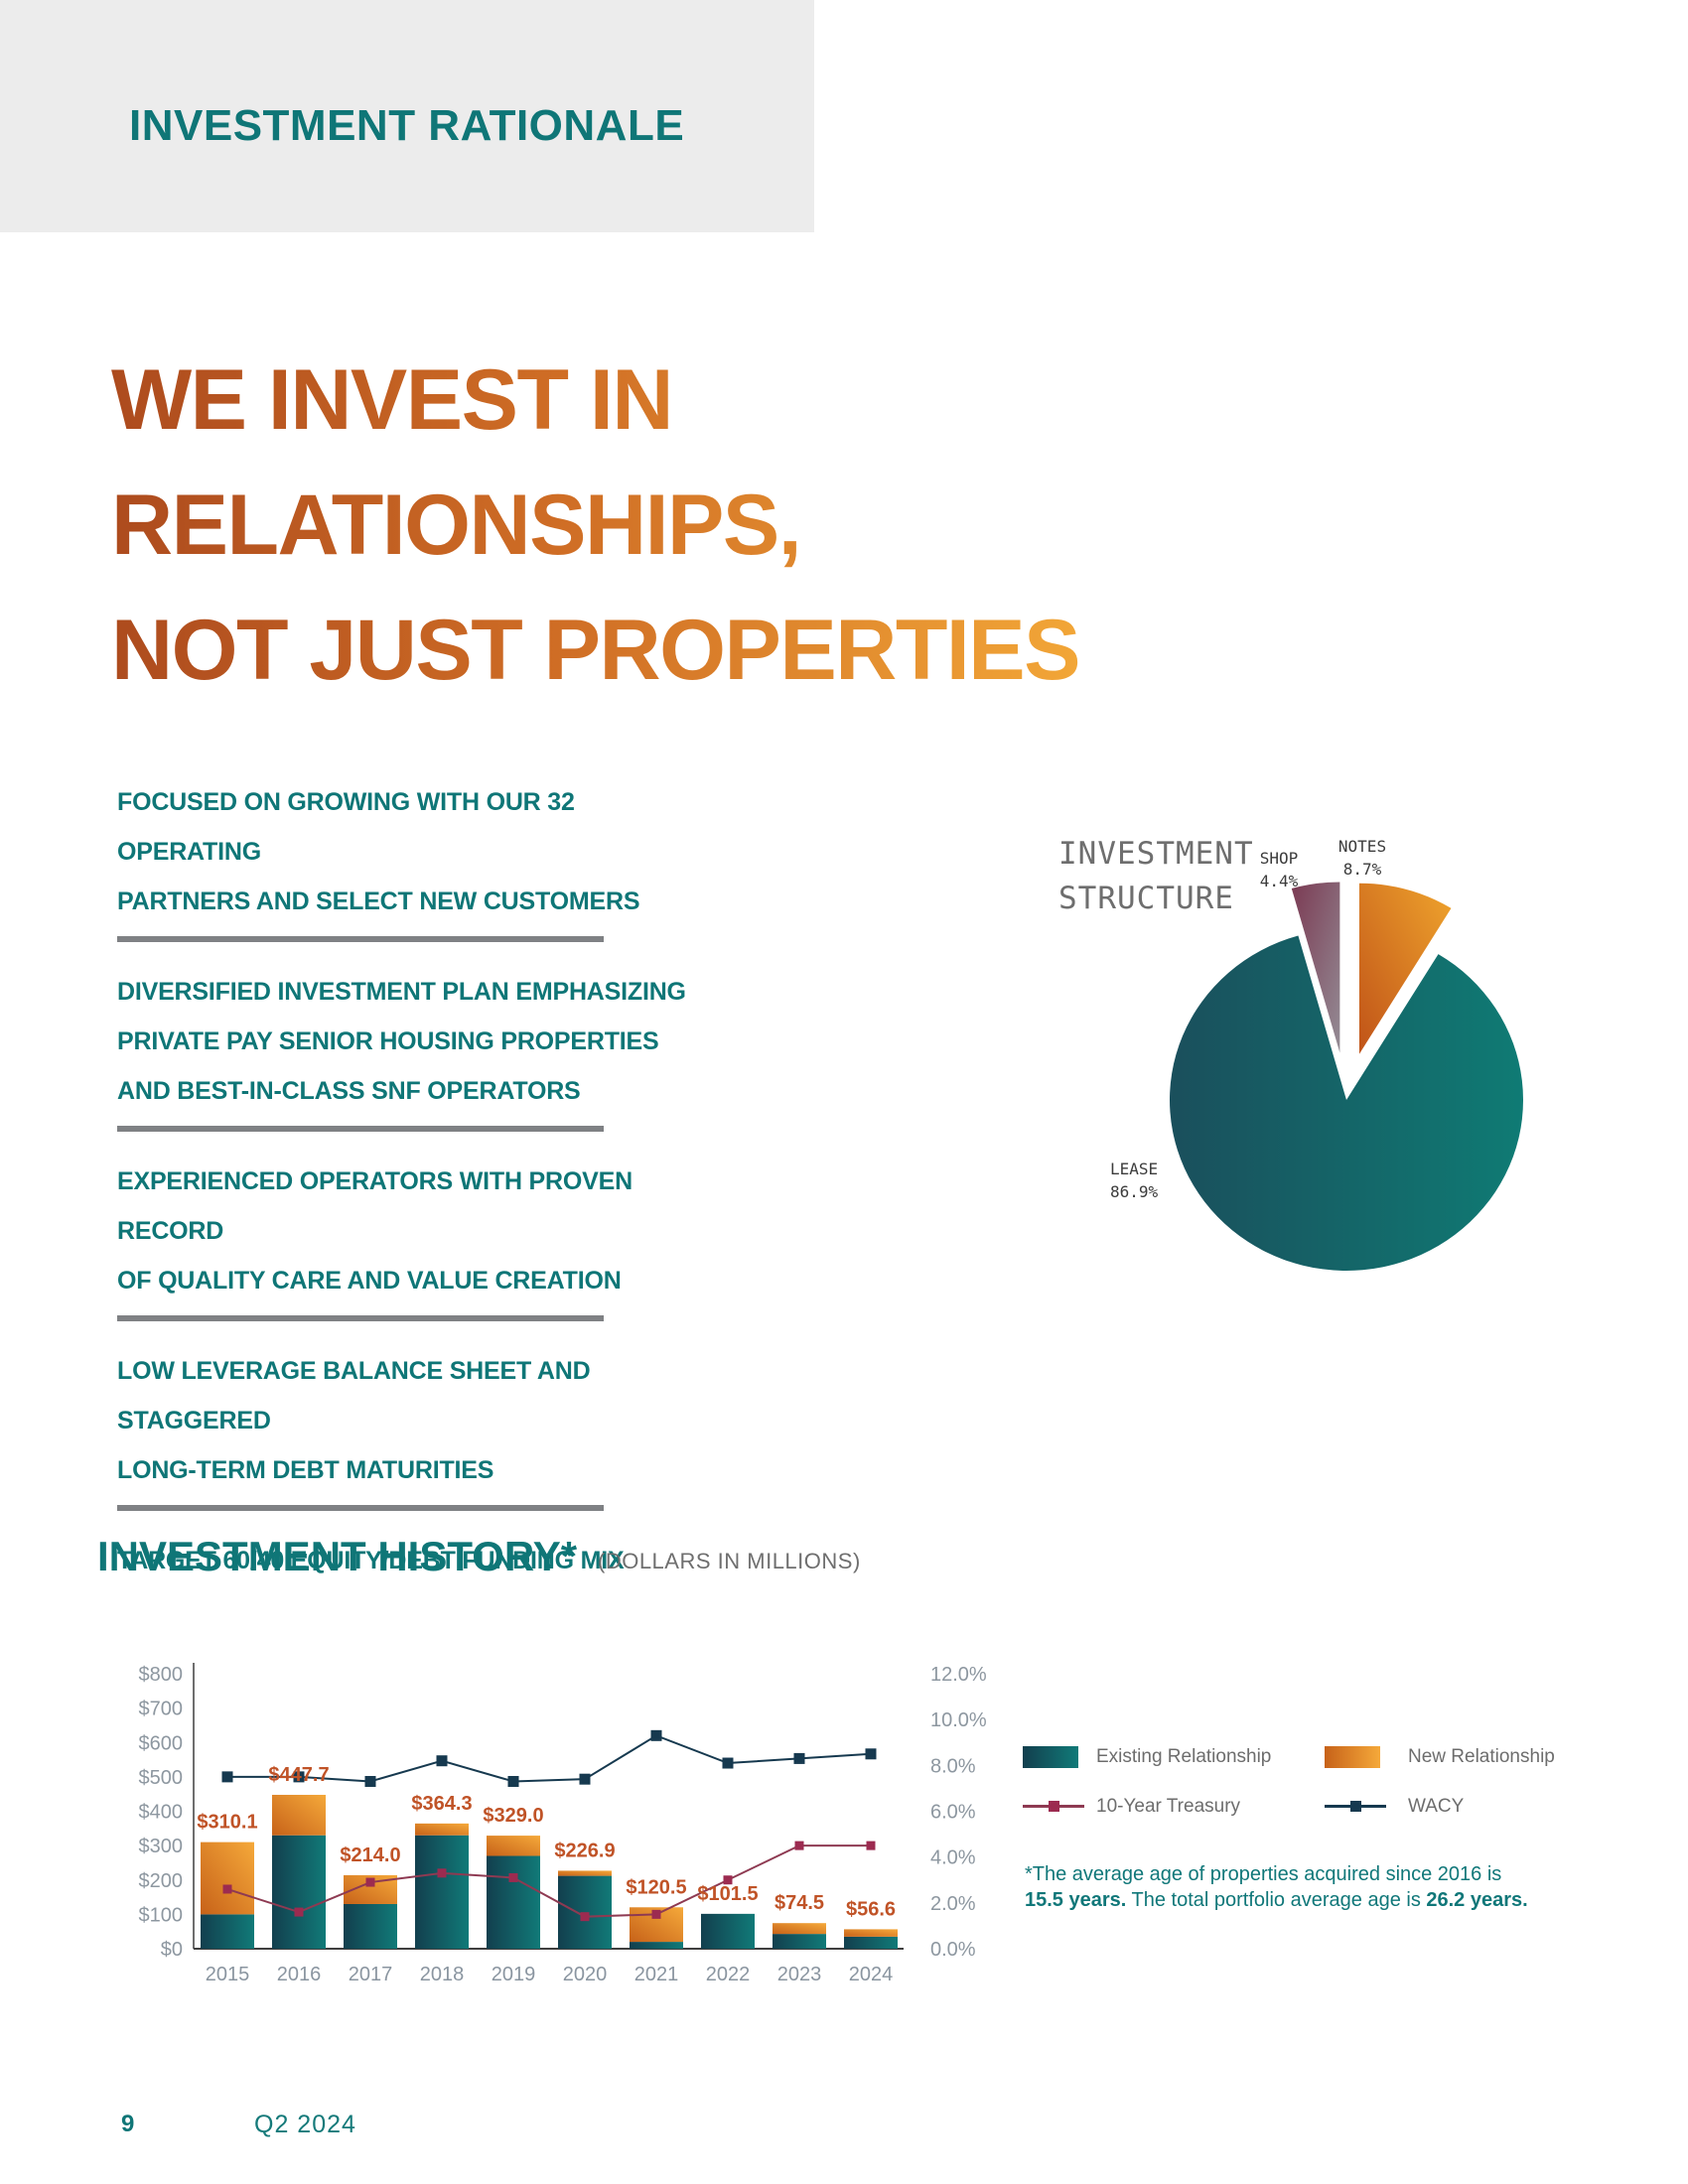  What do you see at coordinates (513, 1816) in the screenshot?
I see `bar-value-label: $329.0` at bounding box center [513, 1816].